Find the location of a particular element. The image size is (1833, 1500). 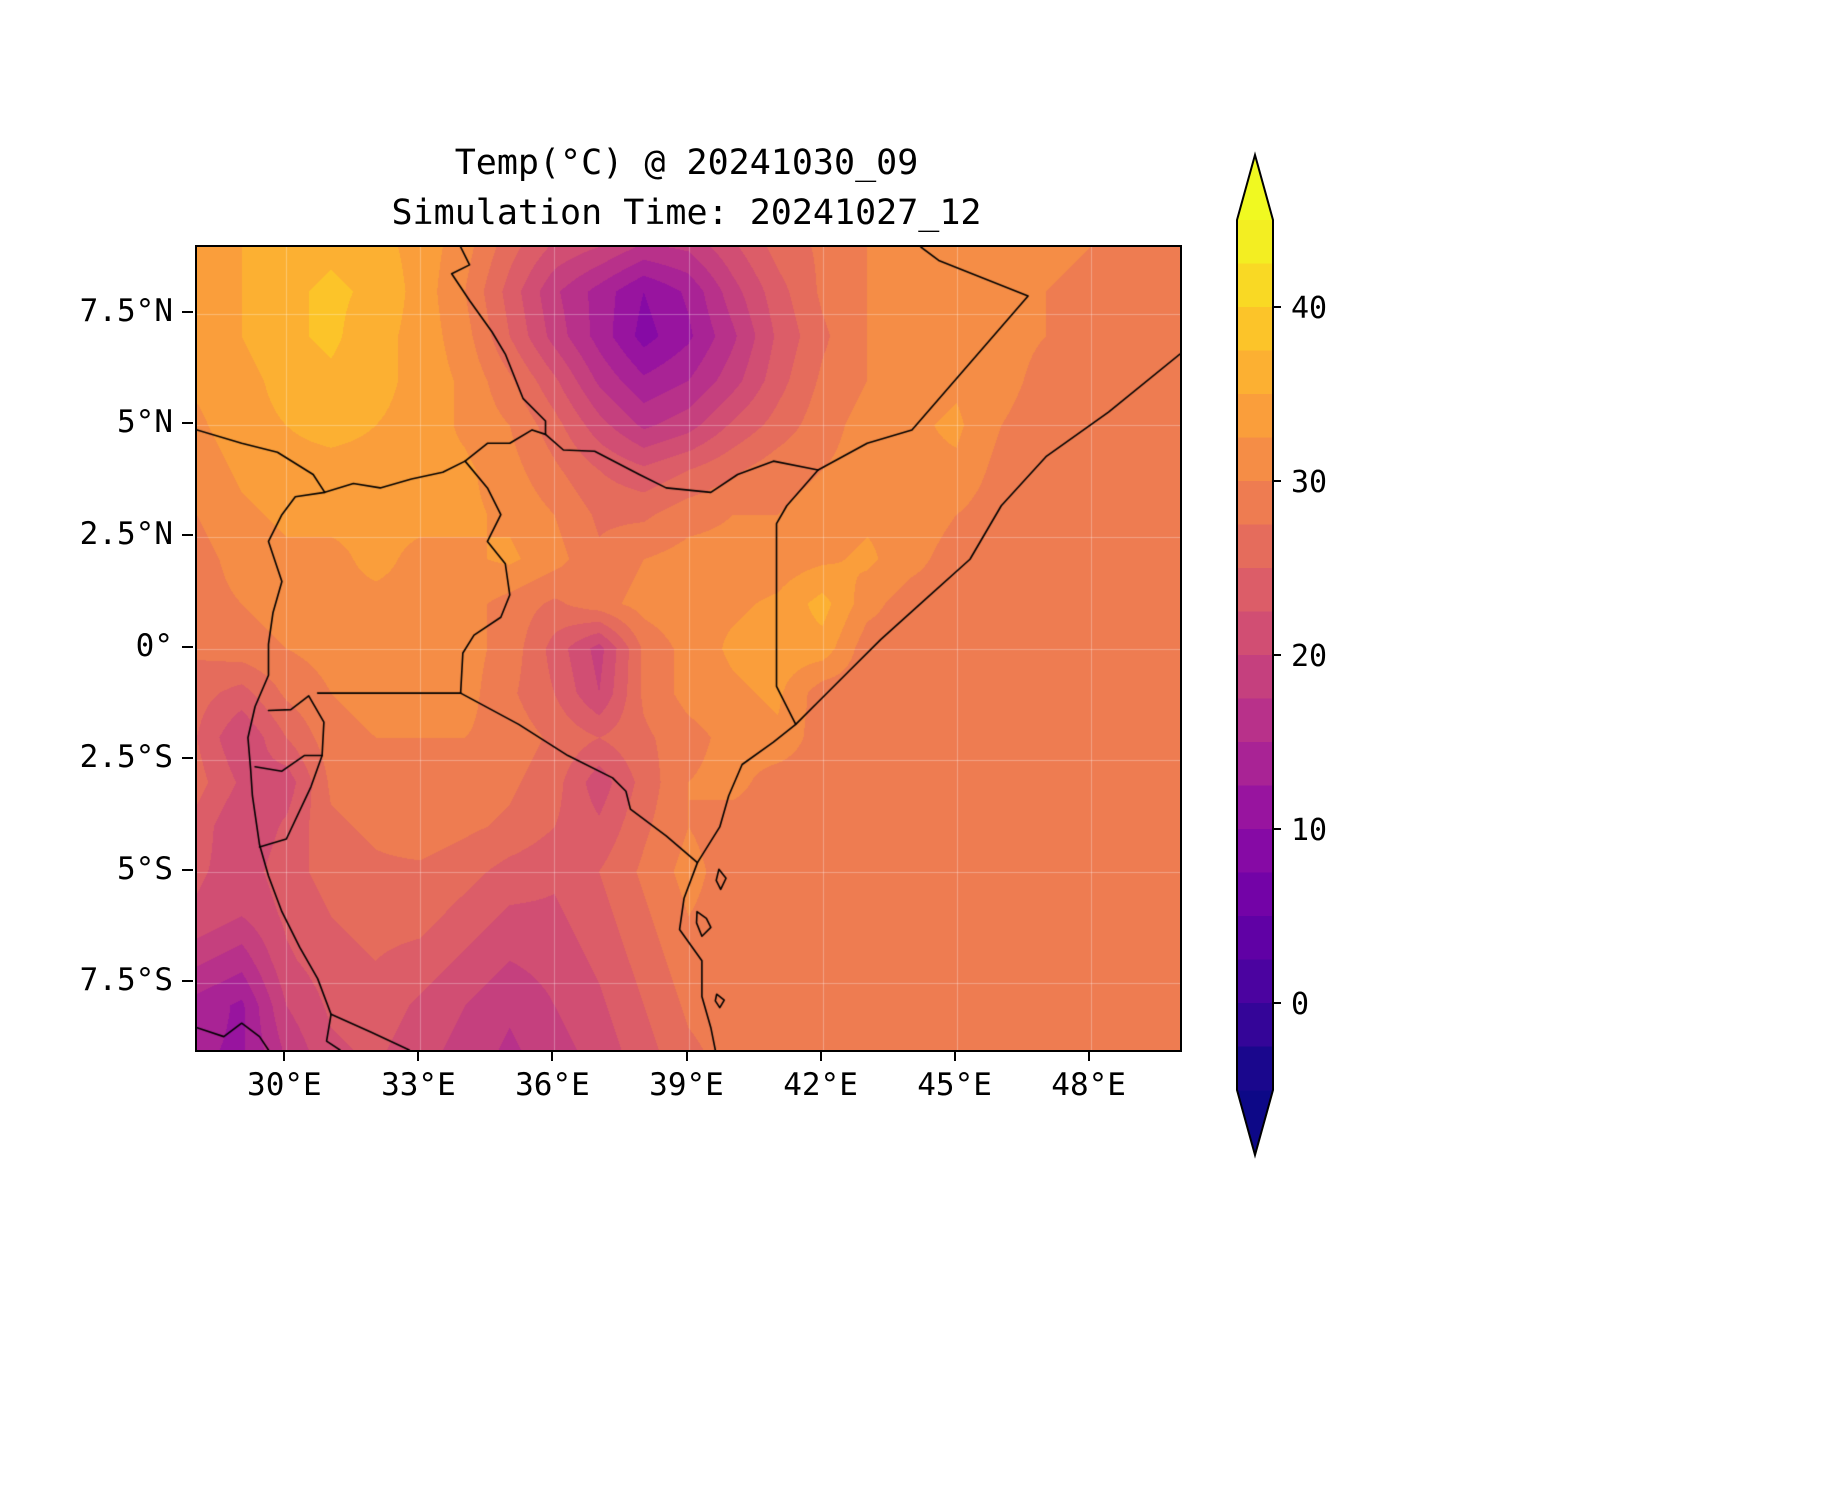

colorbar-tick-label: 40 is located at coordinates (1309, 308).